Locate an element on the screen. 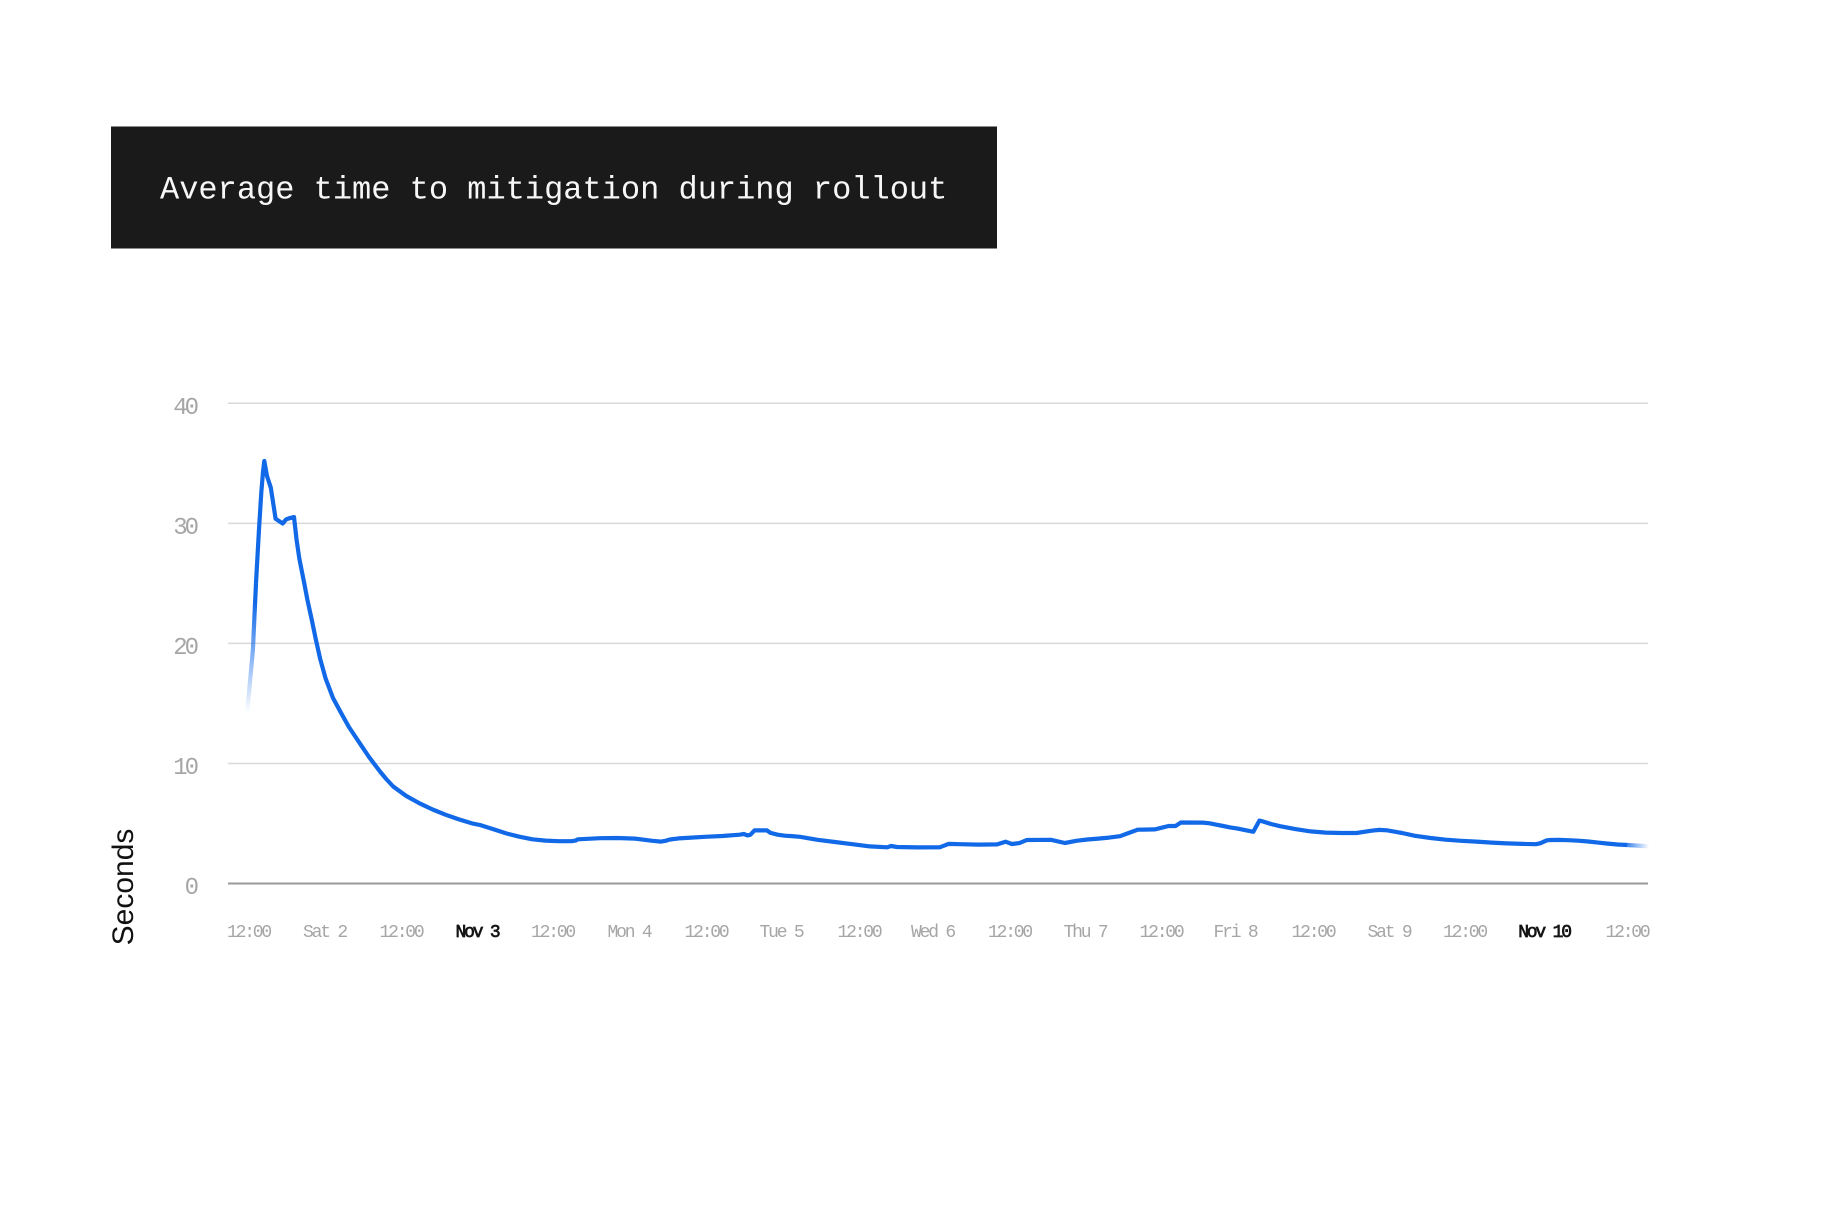 This screenshot has width=1832, height=1221. svg-text: Nov 10 is located at coordinates (1544, 933).